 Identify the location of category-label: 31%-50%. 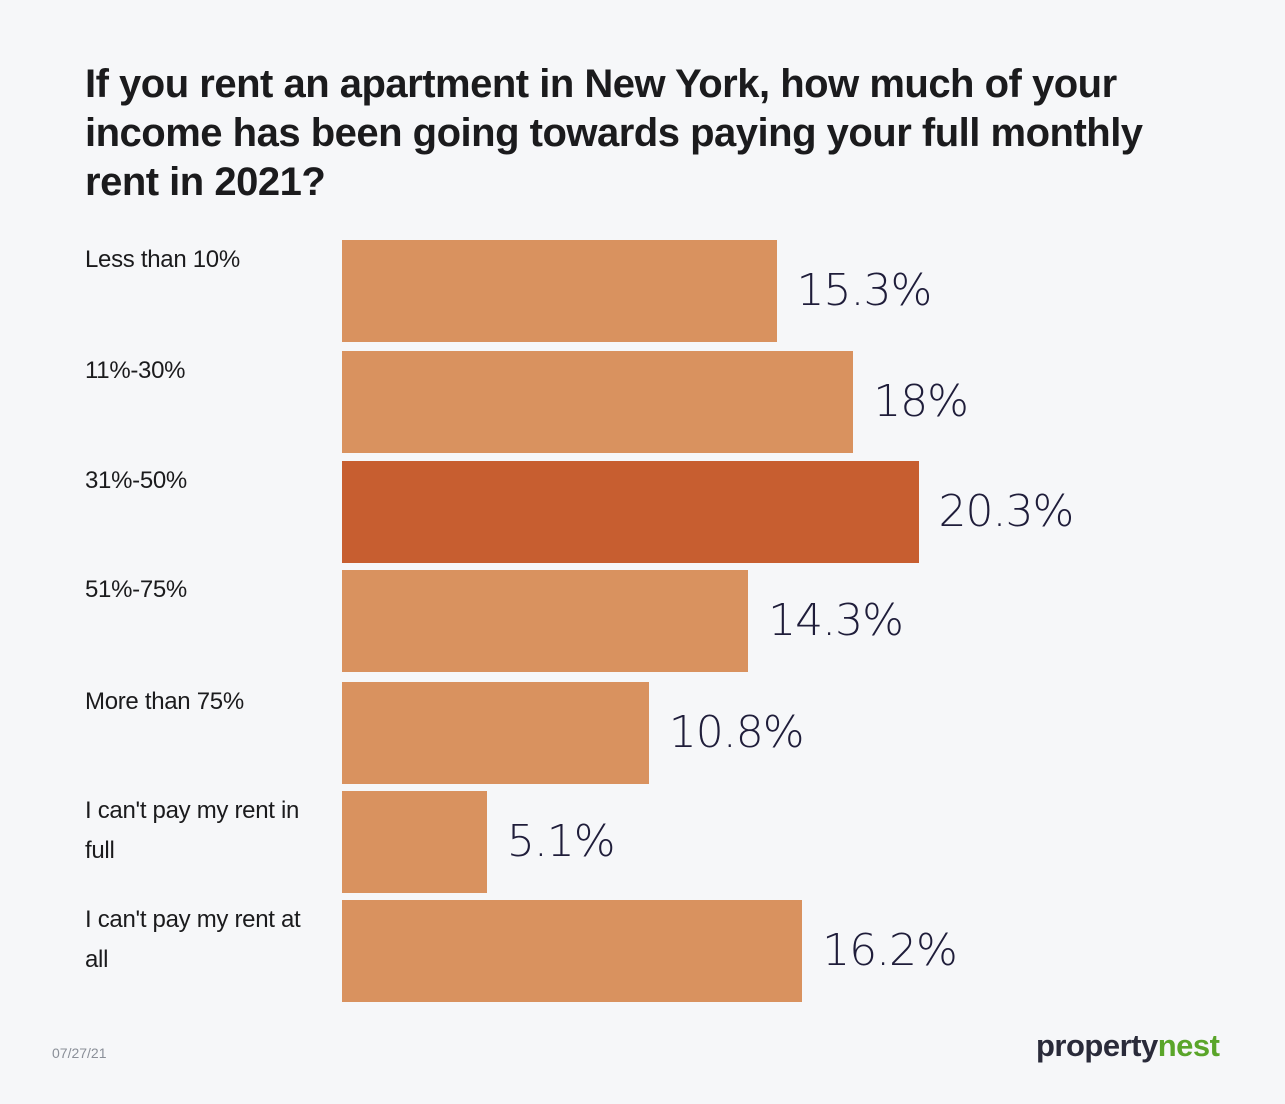
(136, 480).